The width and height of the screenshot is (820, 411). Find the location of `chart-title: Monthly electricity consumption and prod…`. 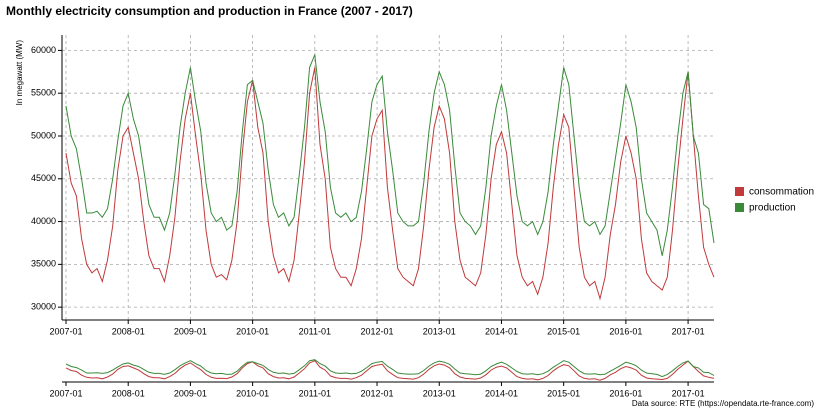

chart-title: Monthly electricity consumption and prod… is located at coordinates (209, 11).